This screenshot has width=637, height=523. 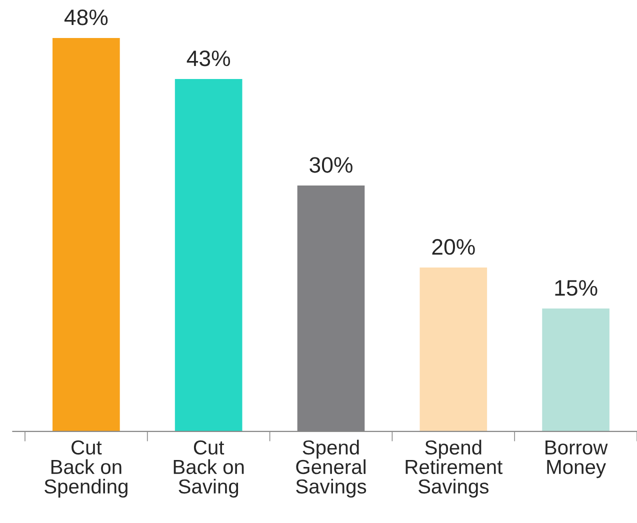 What do you see at coordinates (208, 58) in the screenshot?
I see `data-label: 43%` at bounding box center [208, 58].